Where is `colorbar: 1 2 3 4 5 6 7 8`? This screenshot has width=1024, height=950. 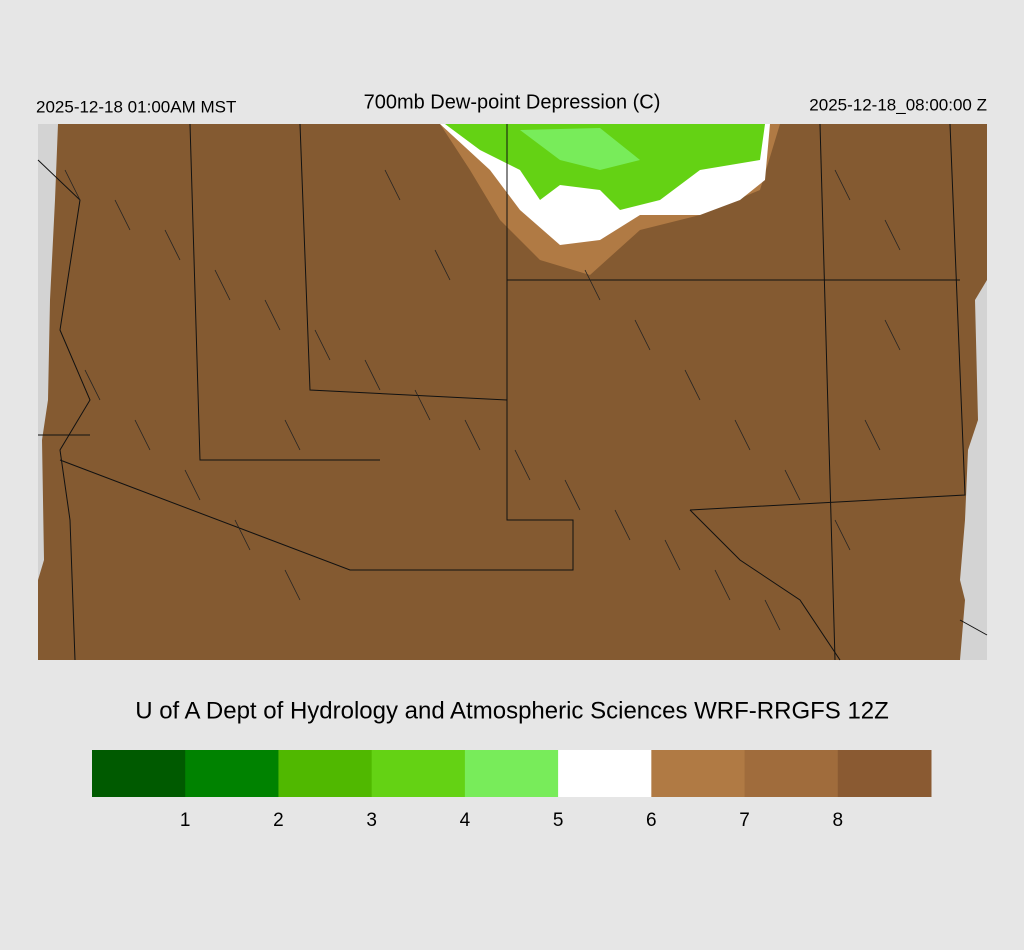
colorbar: 1 2 3 4 5 6 7 8 is located at coordinates (512, 790).